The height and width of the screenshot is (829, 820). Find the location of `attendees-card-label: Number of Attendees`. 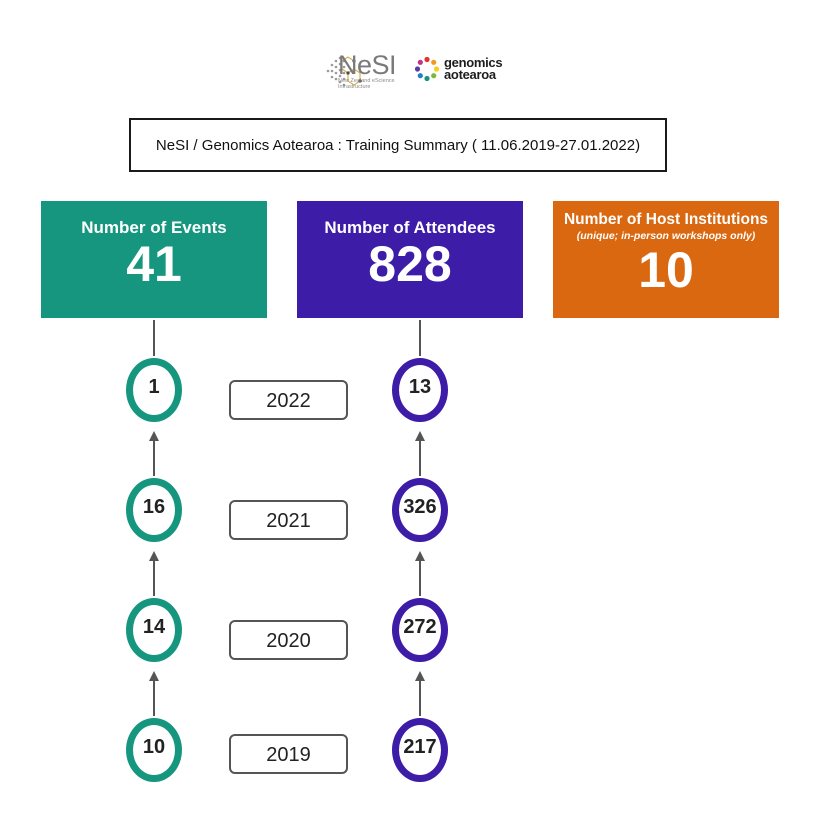

attendees-card-label: Number of Attendees is located at coordinates (410, 227).